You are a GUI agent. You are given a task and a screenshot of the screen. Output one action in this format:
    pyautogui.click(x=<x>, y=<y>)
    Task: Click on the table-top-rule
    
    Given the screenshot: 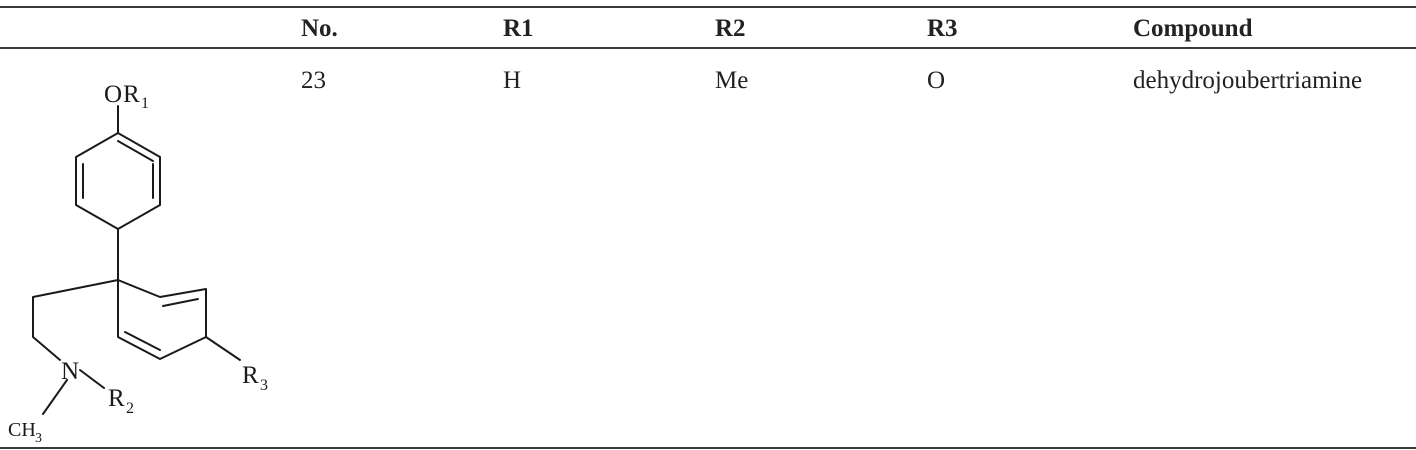 What is the action you would take?
    pyautogui.click(x=708, y=7)
    